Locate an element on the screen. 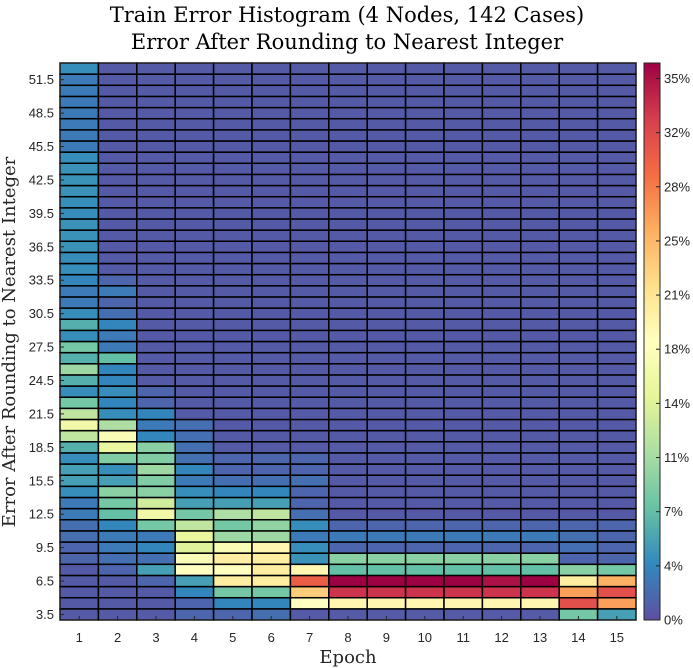 Image resolution: width=693 pixels, height=668 pixels. x-tick-label: 15 is located at coordinates (617, 637).